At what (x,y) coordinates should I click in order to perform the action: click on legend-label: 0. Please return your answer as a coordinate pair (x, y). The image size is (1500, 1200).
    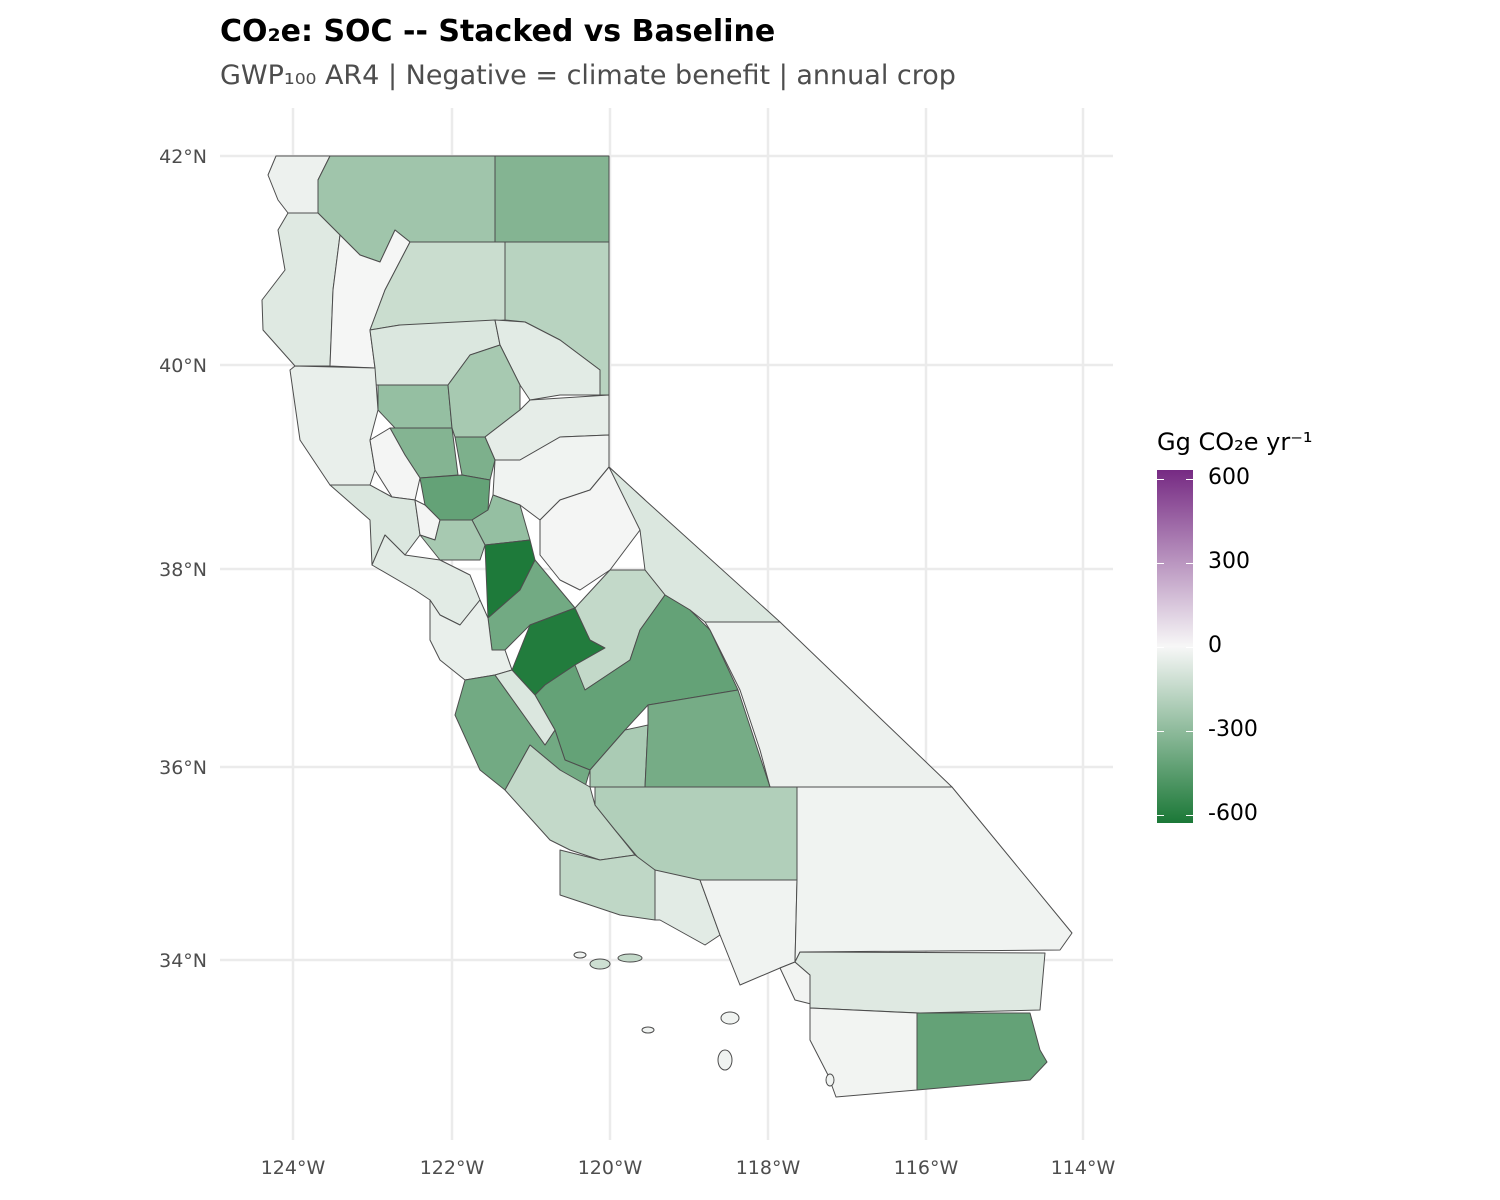
    Looking at the image, I should click on (1215, 645).